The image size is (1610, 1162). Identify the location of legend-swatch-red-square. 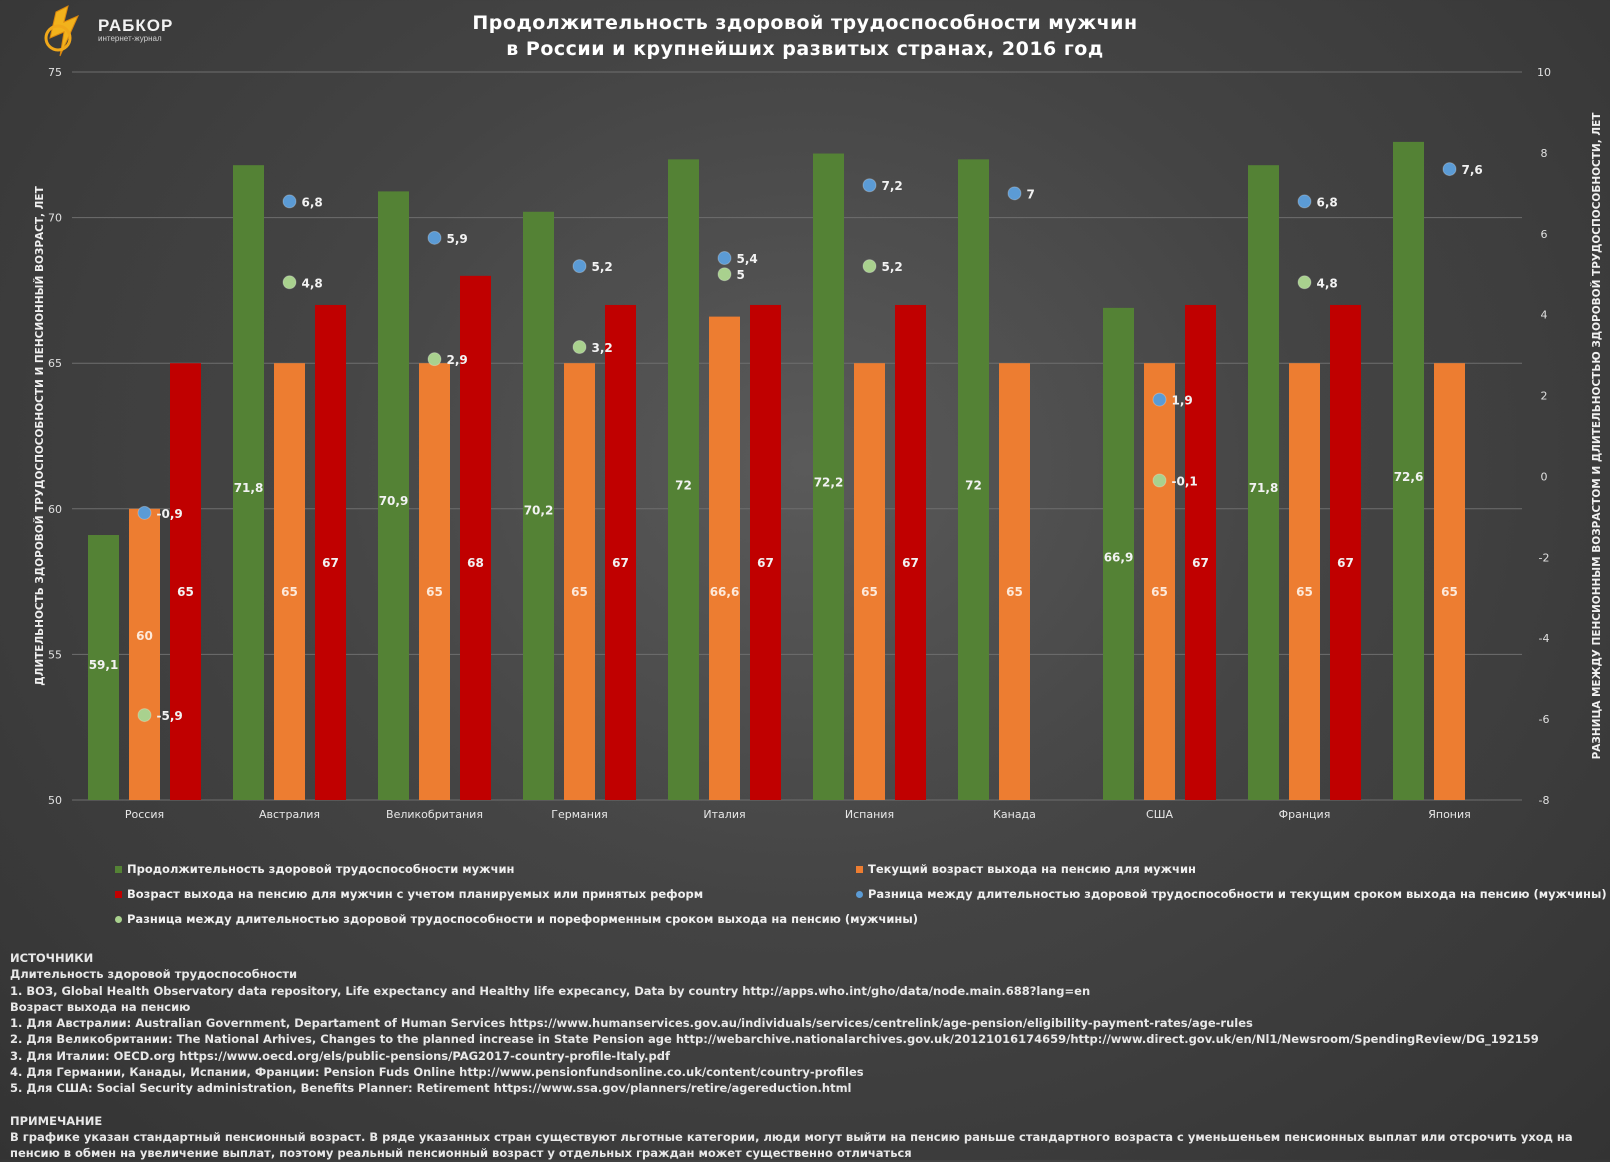
(118, 894).